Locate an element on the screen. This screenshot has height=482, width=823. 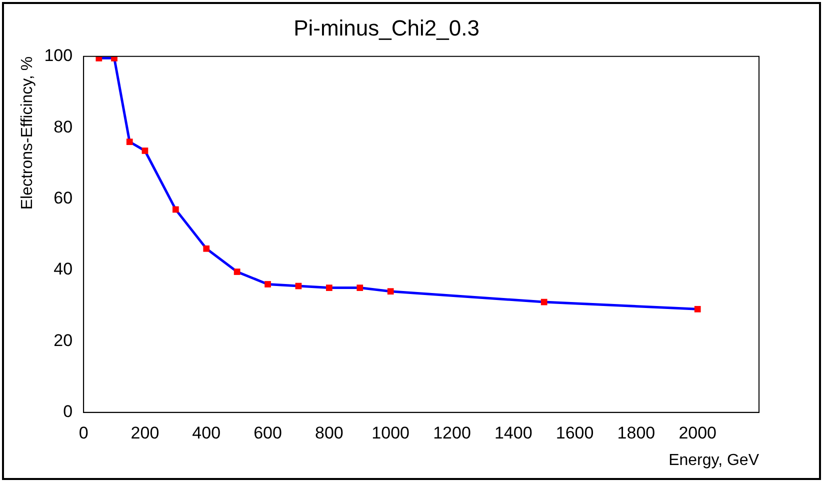
y-tick-label: 60 is located at coordinates (63, 198).